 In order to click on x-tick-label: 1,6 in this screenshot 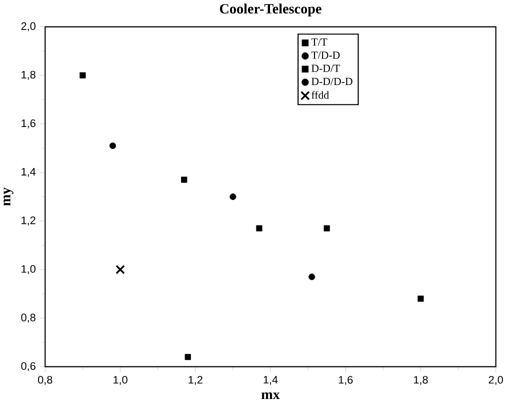, I will do `click(345, 381)`.